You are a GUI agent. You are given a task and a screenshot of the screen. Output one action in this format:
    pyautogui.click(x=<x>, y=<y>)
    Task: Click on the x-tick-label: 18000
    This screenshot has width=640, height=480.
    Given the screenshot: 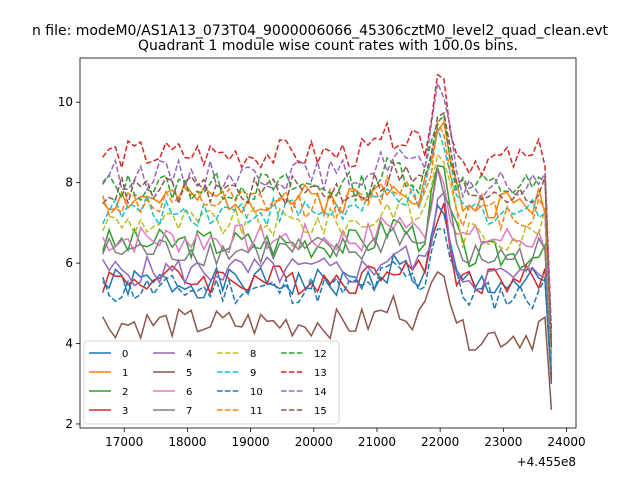 What is the action you would take?
    pyautogui.click(x=187, y=442)
    